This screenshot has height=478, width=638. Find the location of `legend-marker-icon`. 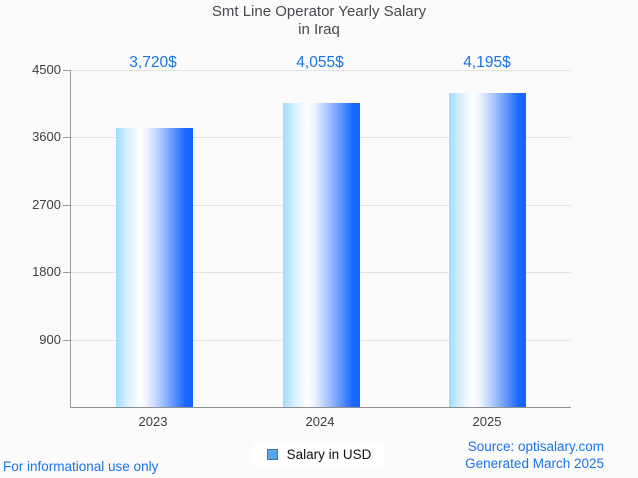

legend-marker-icon is located at coordinates (272, 454).